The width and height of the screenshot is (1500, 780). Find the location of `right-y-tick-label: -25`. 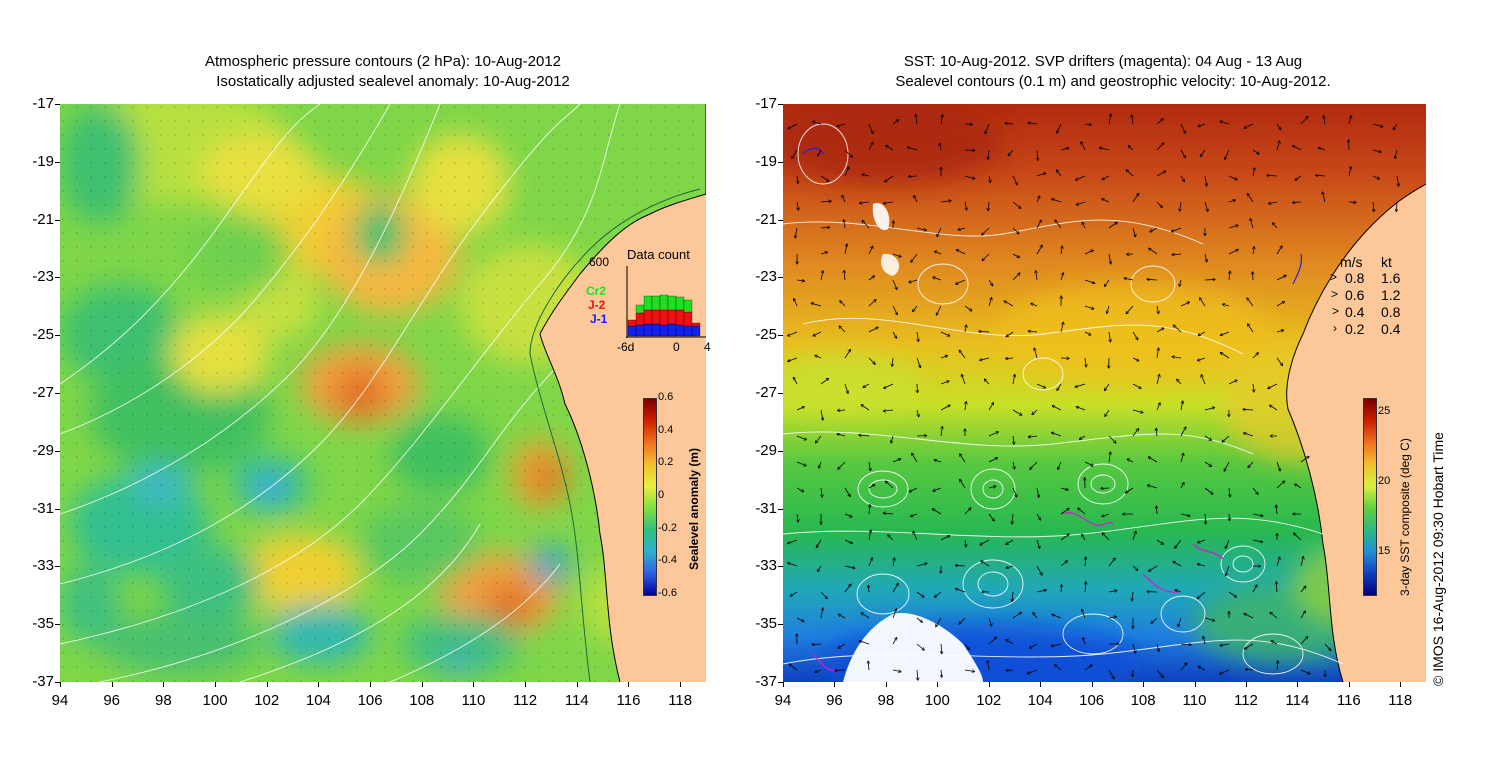

right-y-tick-label: -25 is located at coordinates (766, 335).